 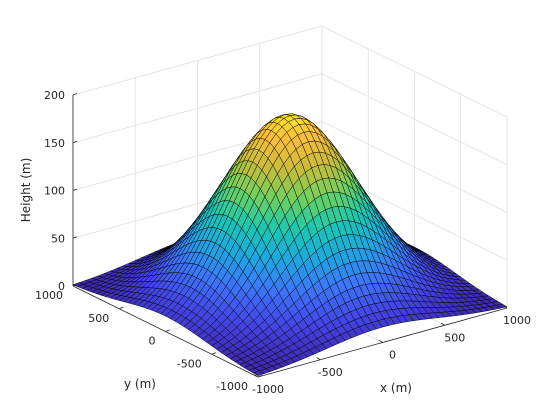 I want to click on z-tick-label: 0, so click(x=61, y=286).